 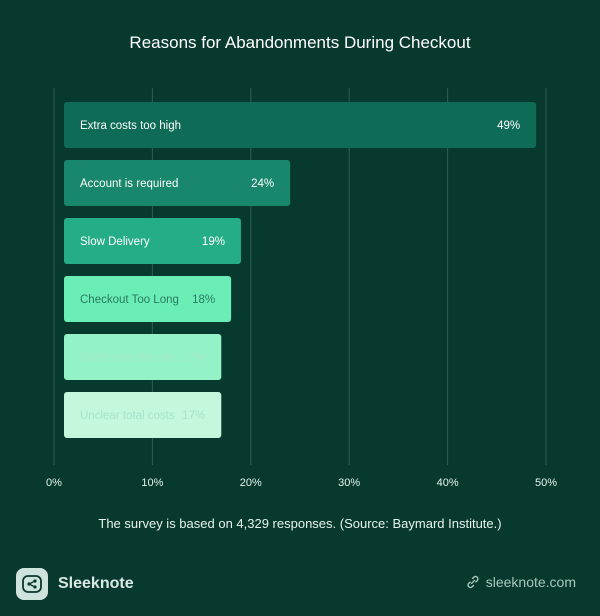 What do you see at coordinates (96, 583) in the screenshot?
I see `brand-name: Sleeknote` at bounding box center [96, 583].